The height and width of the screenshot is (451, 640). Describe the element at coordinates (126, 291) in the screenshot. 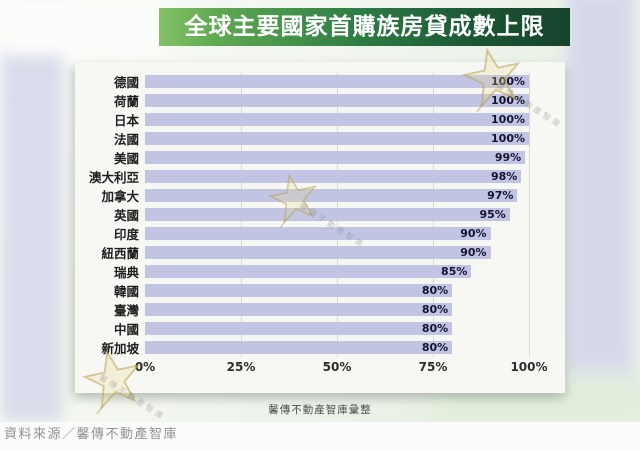

I see `country-label: 韓國` at that location.